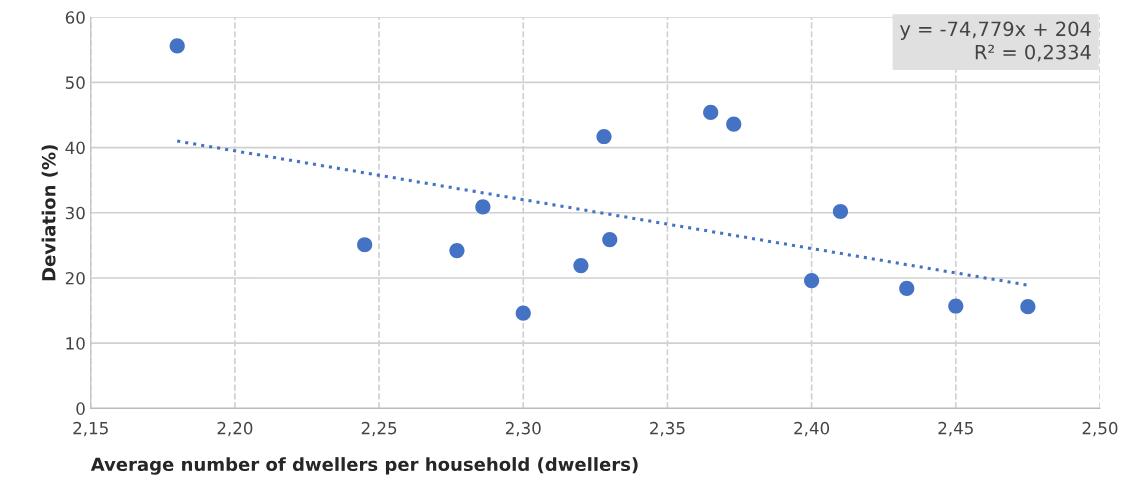 This screenshot has width=1134, height=492. What do you see at coordinates (75, 82) in the screenshot?
I see `y-tick-label: 50` at bounding box center [75, 82].